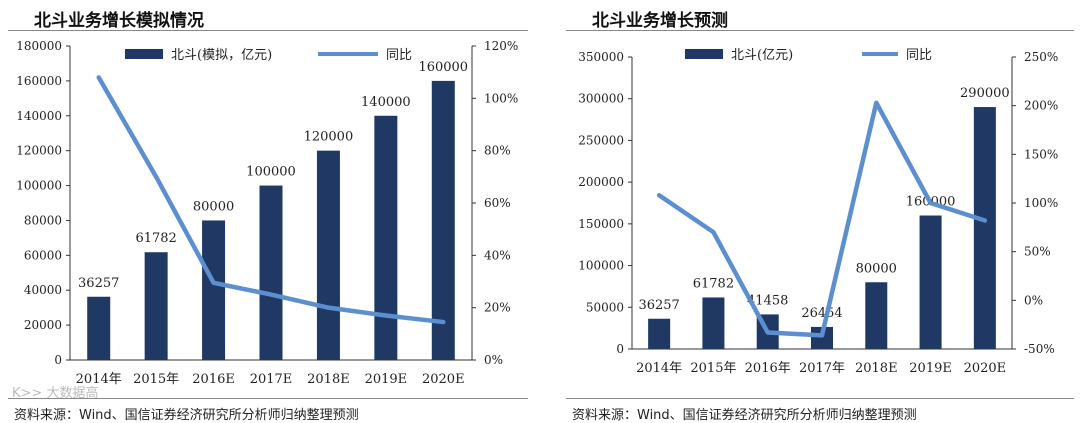 The width and height of the screenshot is (1080, 423). I want to click on chart2-bar-label: 80000, so click(876, 268).